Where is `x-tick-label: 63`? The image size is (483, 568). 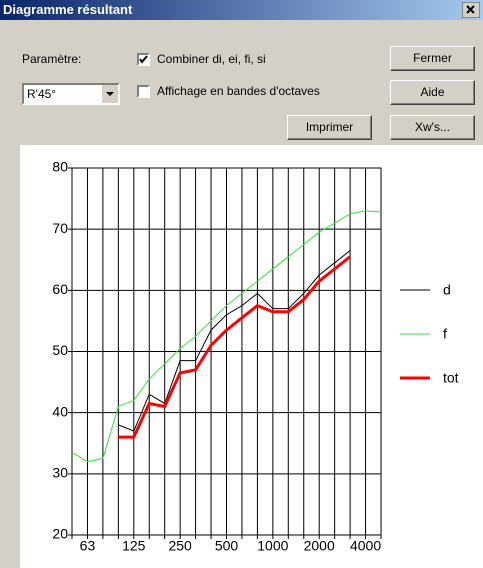 x-tick-label: 63 is located at coordinates (88, 546).